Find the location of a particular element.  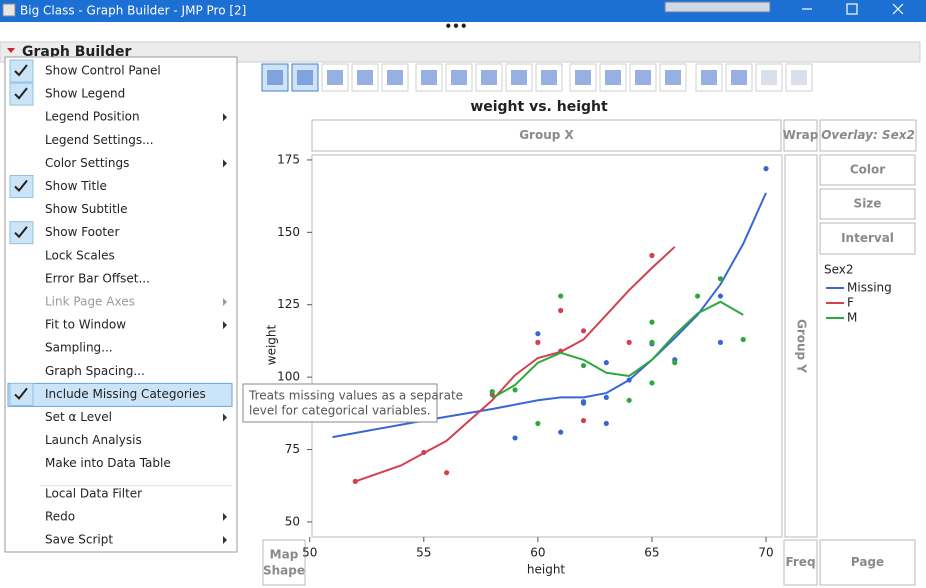

menu-item: Link Page Axes is located at coordinates (90, 302).